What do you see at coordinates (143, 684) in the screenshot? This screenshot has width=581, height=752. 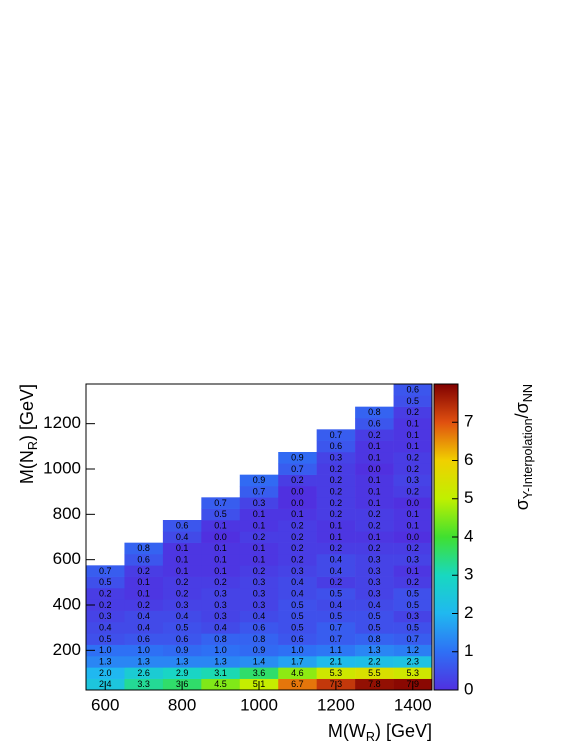 I see `cell-value: 3.3` at bounding box center [143, 684].